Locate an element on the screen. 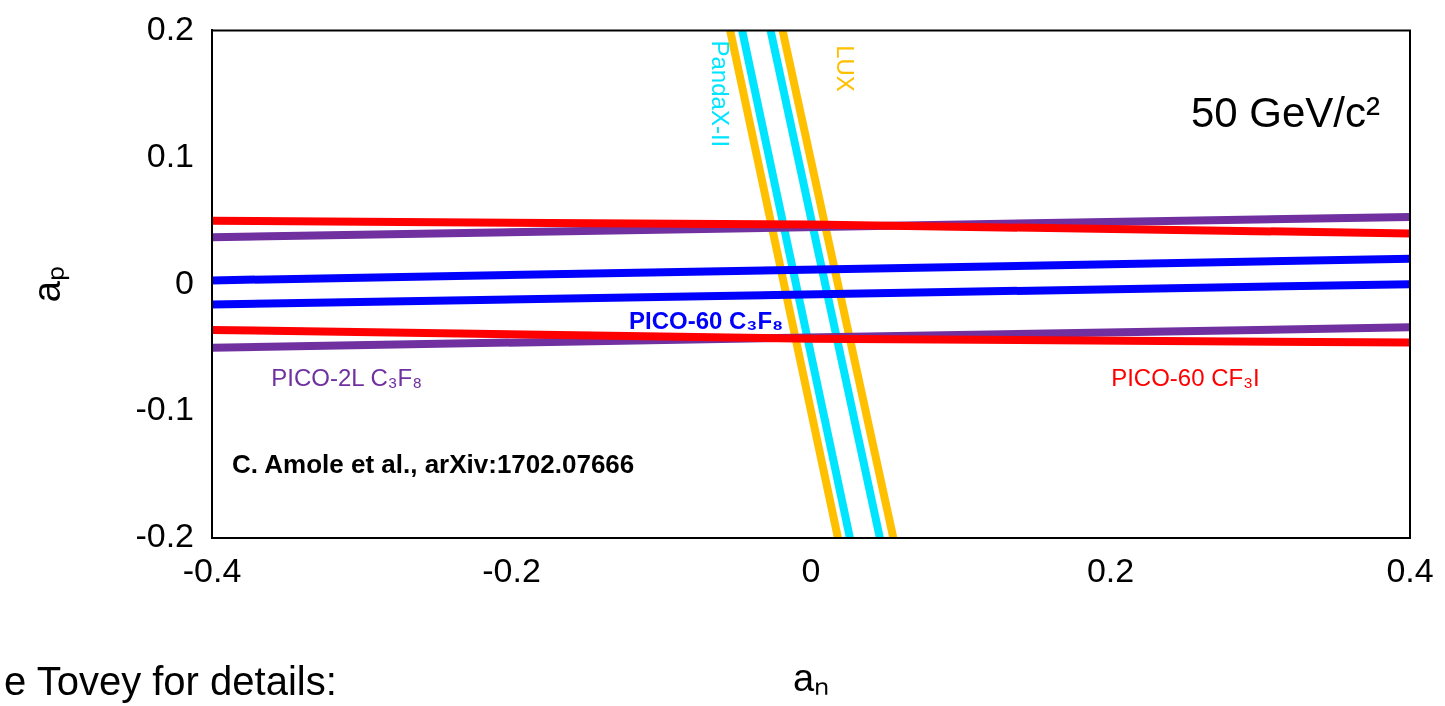  y-tick-label: 0.2 is located at coordinates (170, 27).